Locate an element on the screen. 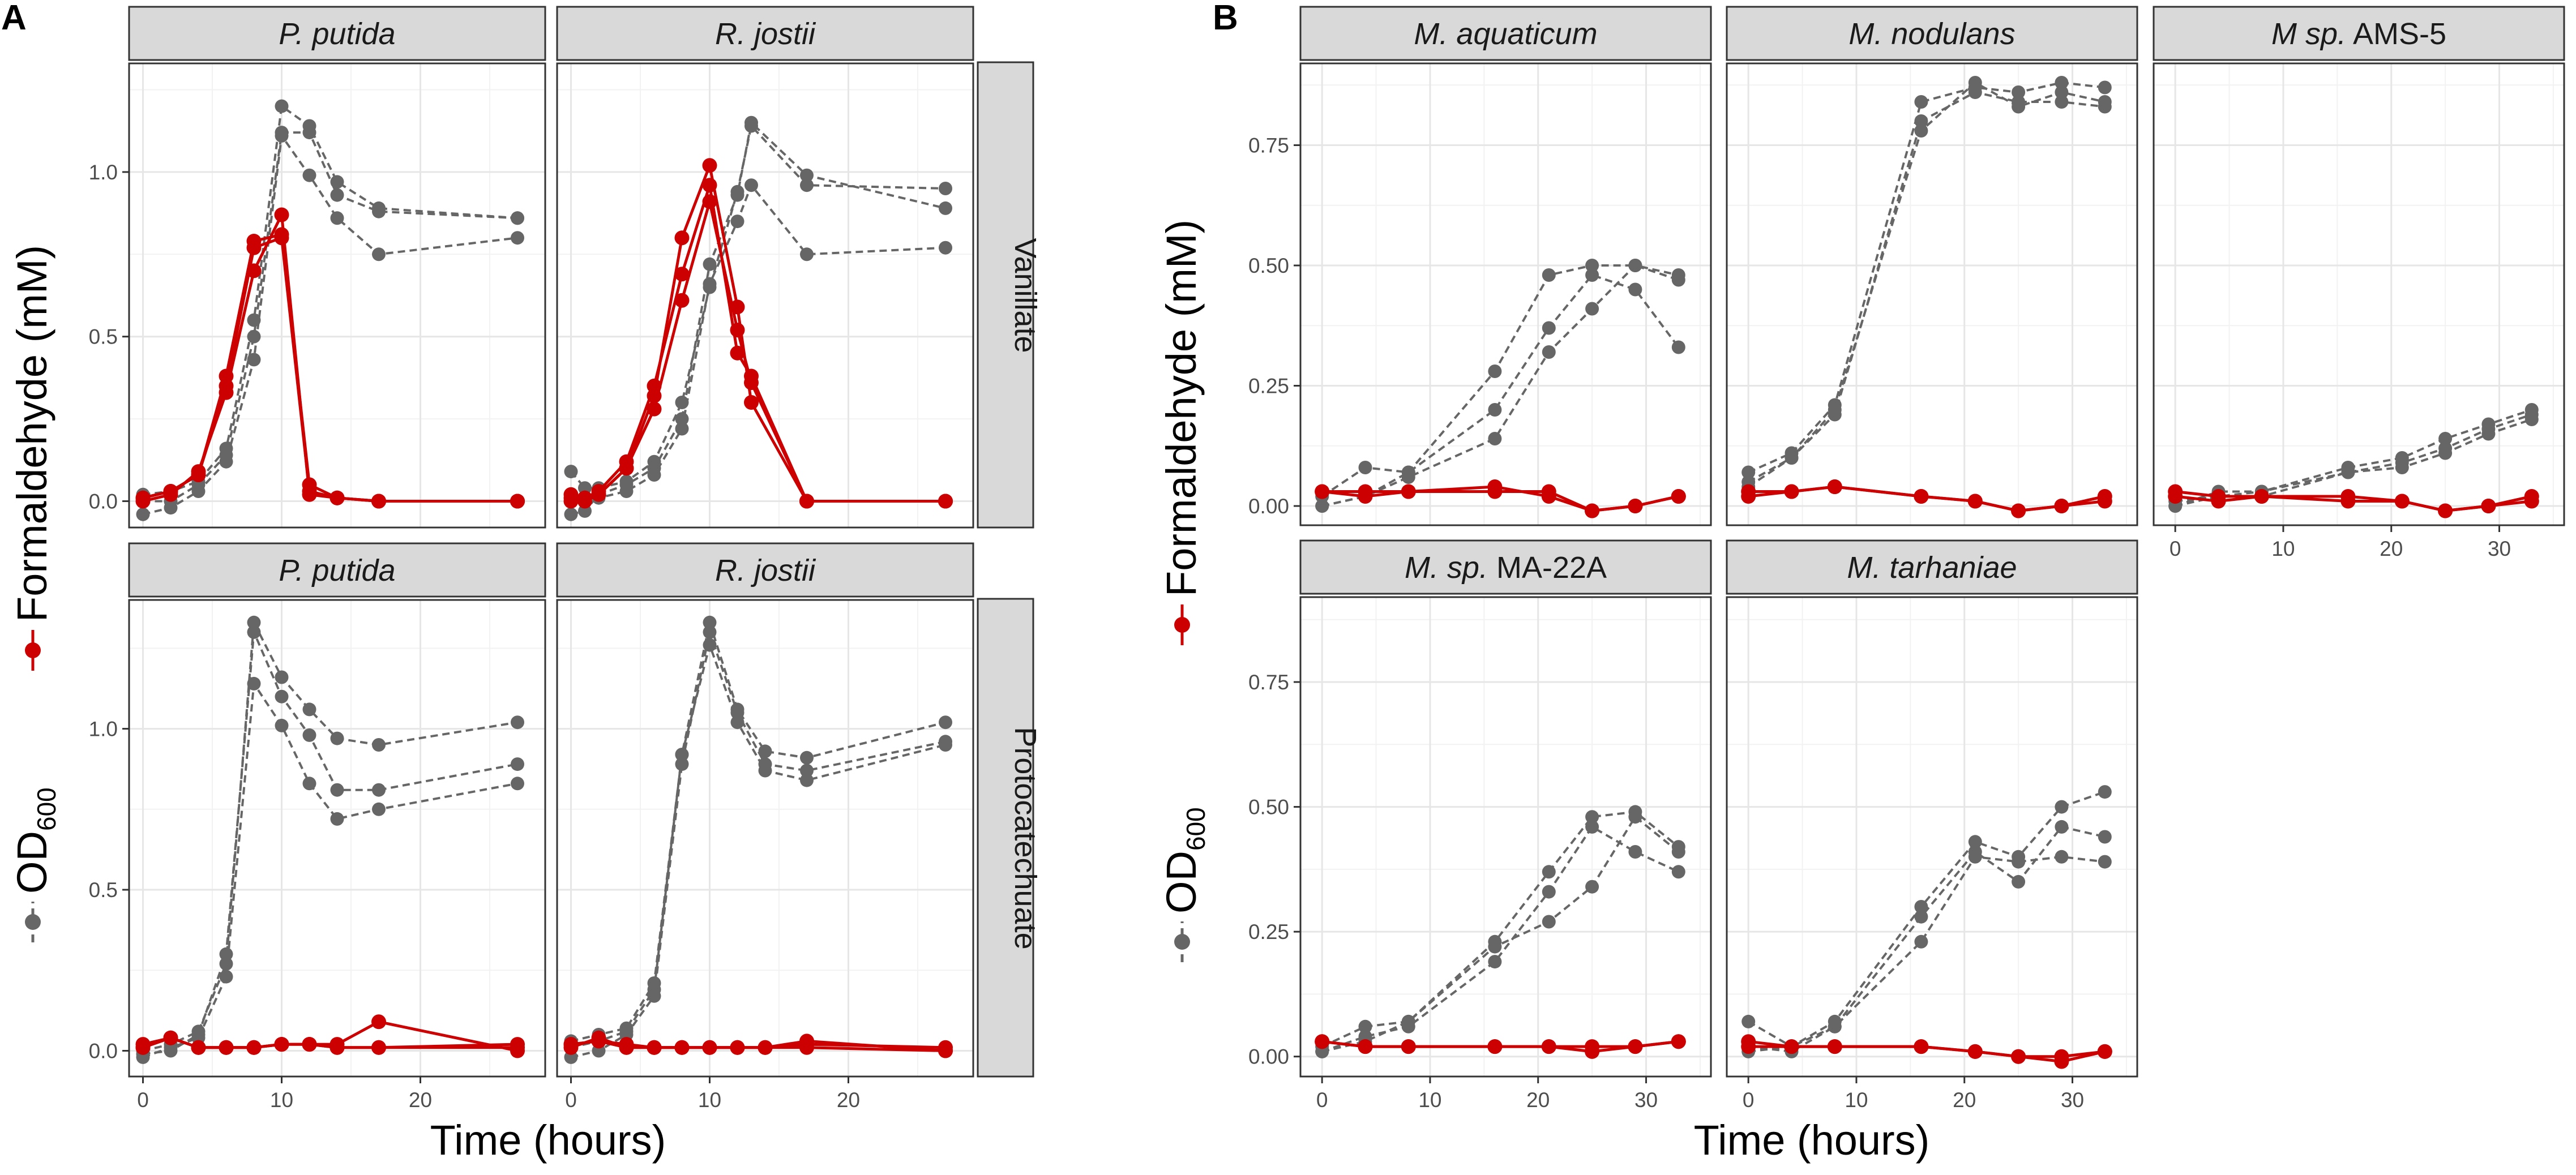 Image resolution: width=2576 pixels, height=1175 pixels. y-axis-title-b: OD600 Formaldehyde (mM) is located at coordinates (1184, 591).